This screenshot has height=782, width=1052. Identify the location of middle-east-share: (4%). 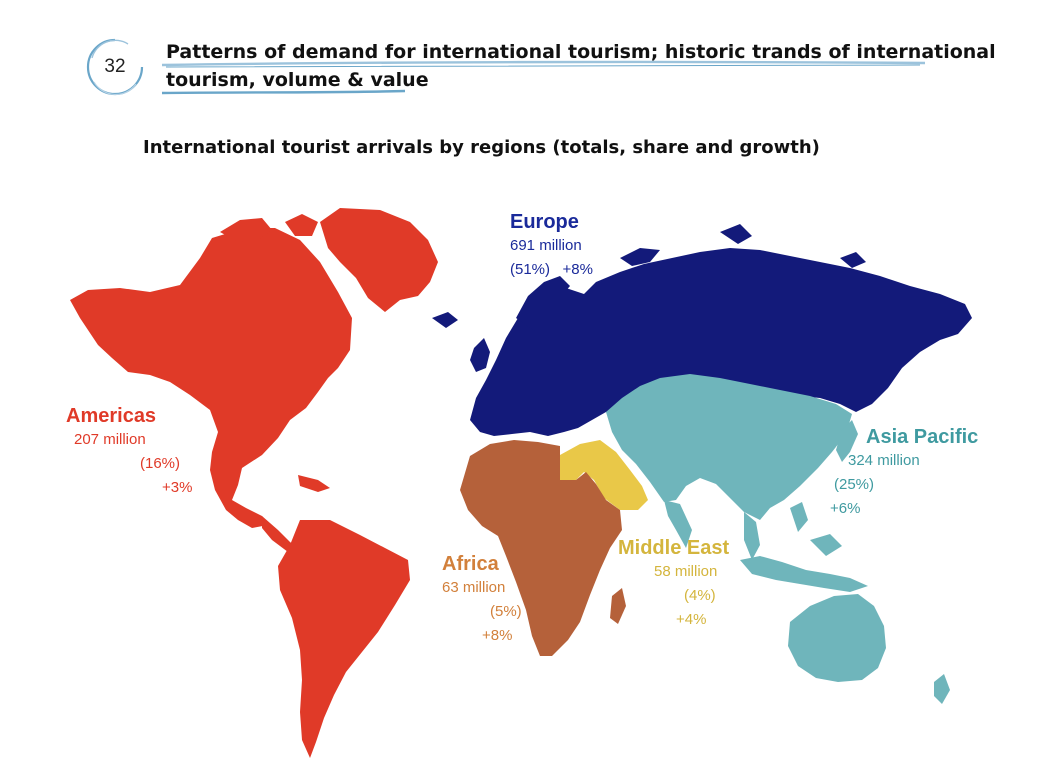
(700, 595).